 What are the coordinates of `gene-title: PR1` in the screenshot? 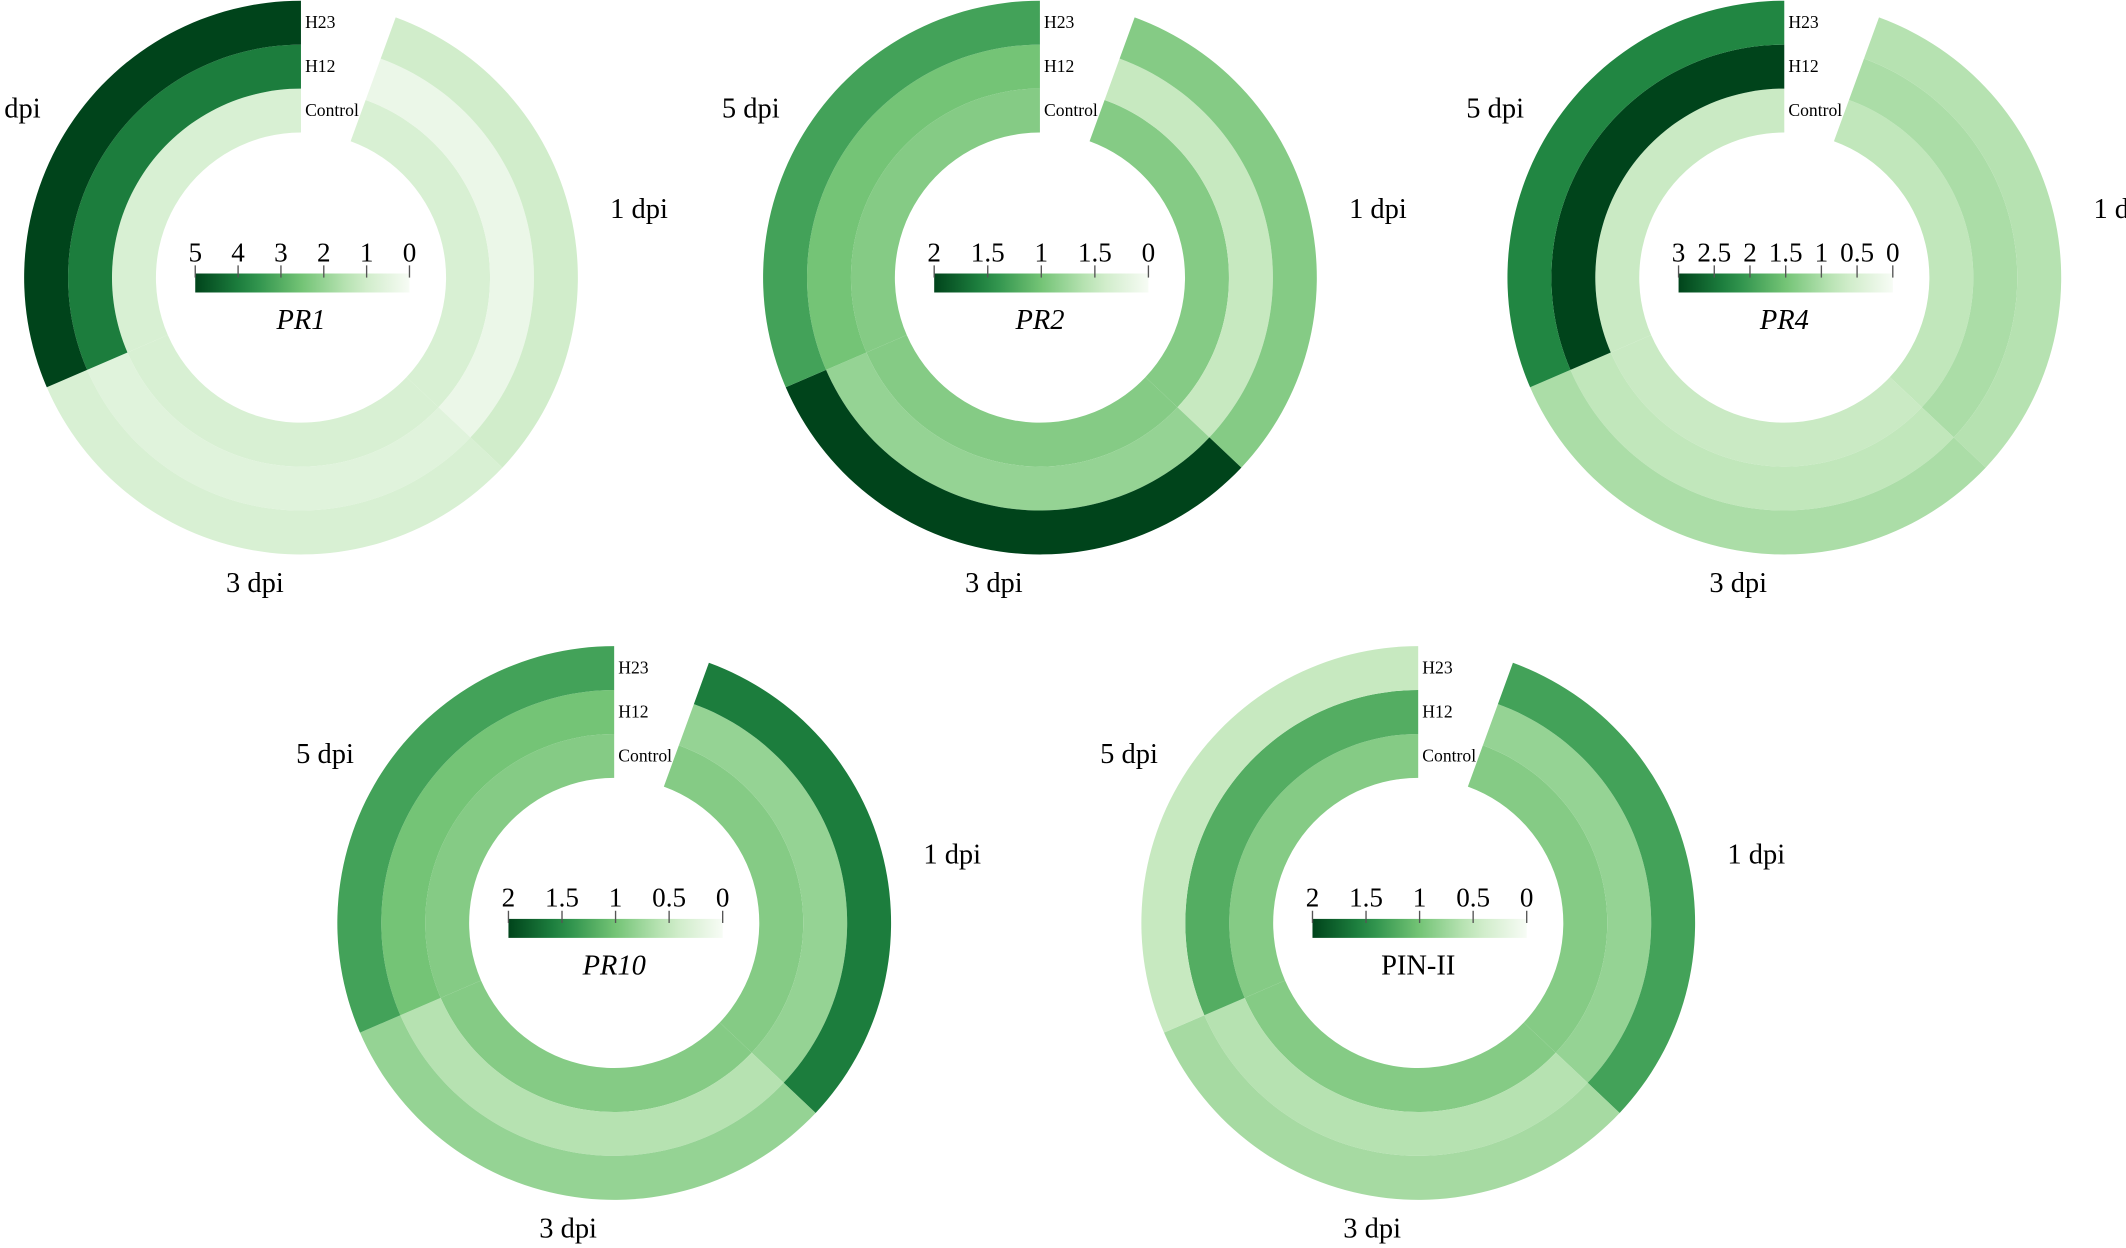 It's located at (300, 320).